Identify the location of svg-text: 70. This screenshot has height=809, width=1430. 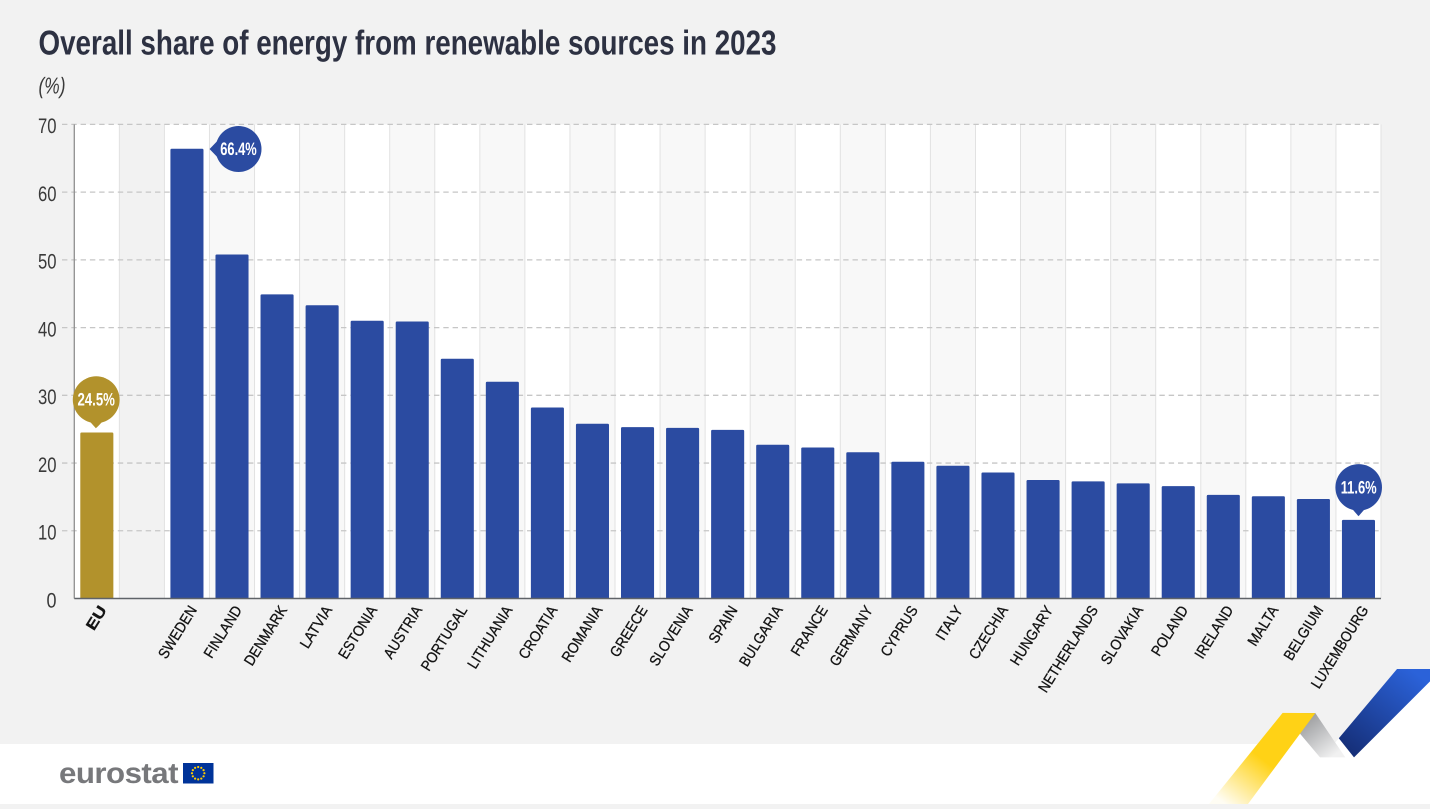
(47, 126).